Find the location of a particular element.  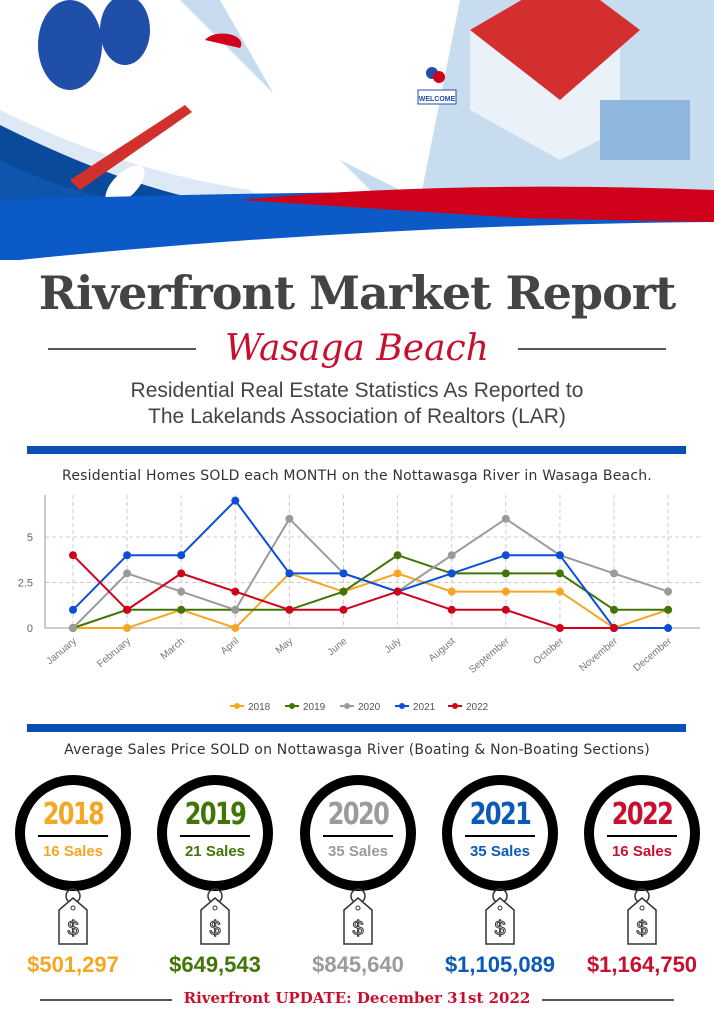

x-tick-label: September is located at coordinates (489, 655).